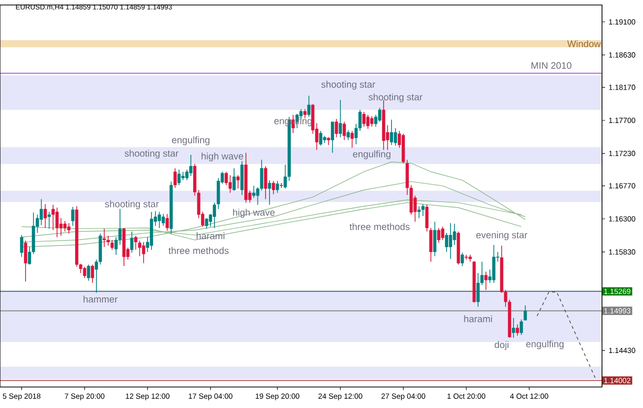  What do you see at coordinates (478, 318) in the screenshot?
I see `annotation: harami` at bounding box center [478, 318].